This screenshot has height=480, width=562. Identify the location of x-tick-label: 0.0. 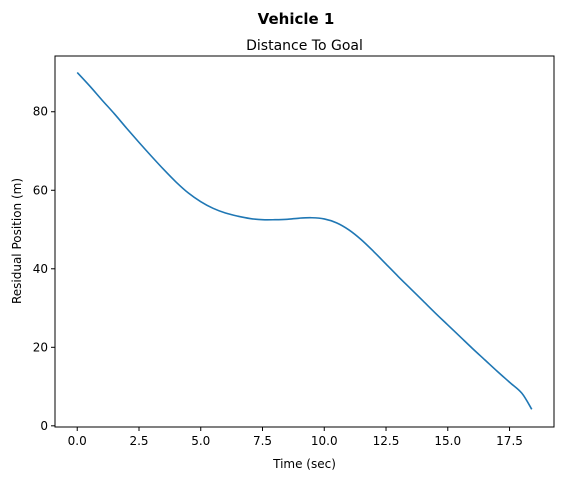
(77, 441).